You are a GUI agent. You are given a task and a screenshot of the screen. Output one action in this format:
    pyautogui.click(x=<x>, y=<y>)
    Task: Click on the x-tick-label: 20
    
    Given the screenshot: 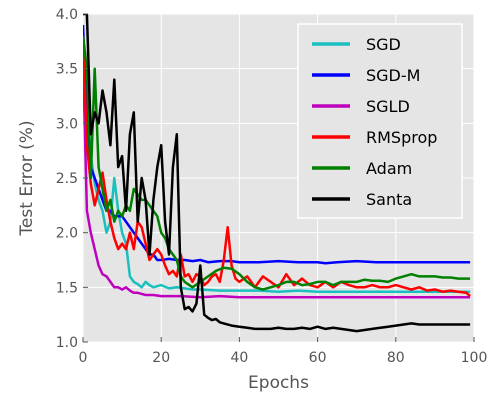 What is the action you would take?
    pyautogui.click(x=161, y=358)
    